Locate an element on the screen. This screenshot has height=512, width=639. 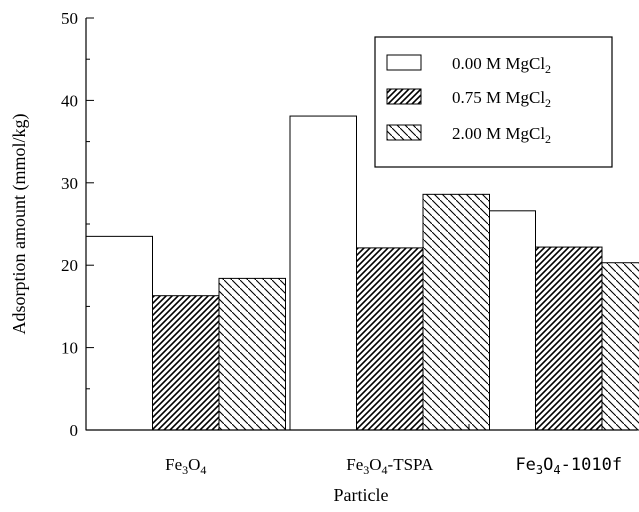
y-tick-label: 30 is located at coordinates (69, 183).